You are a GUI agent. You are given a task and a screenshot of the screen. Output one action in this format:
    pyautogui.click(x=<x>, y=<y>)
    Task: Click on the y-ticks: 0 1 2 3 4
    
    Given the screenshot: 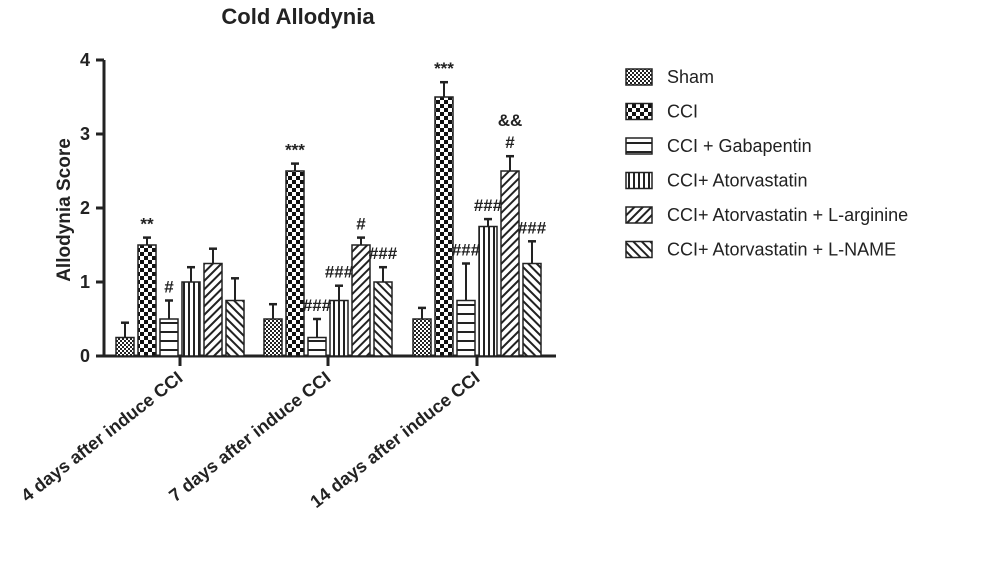 What is the action you would take?
    pyautogui.click(x=92, y=208)
    